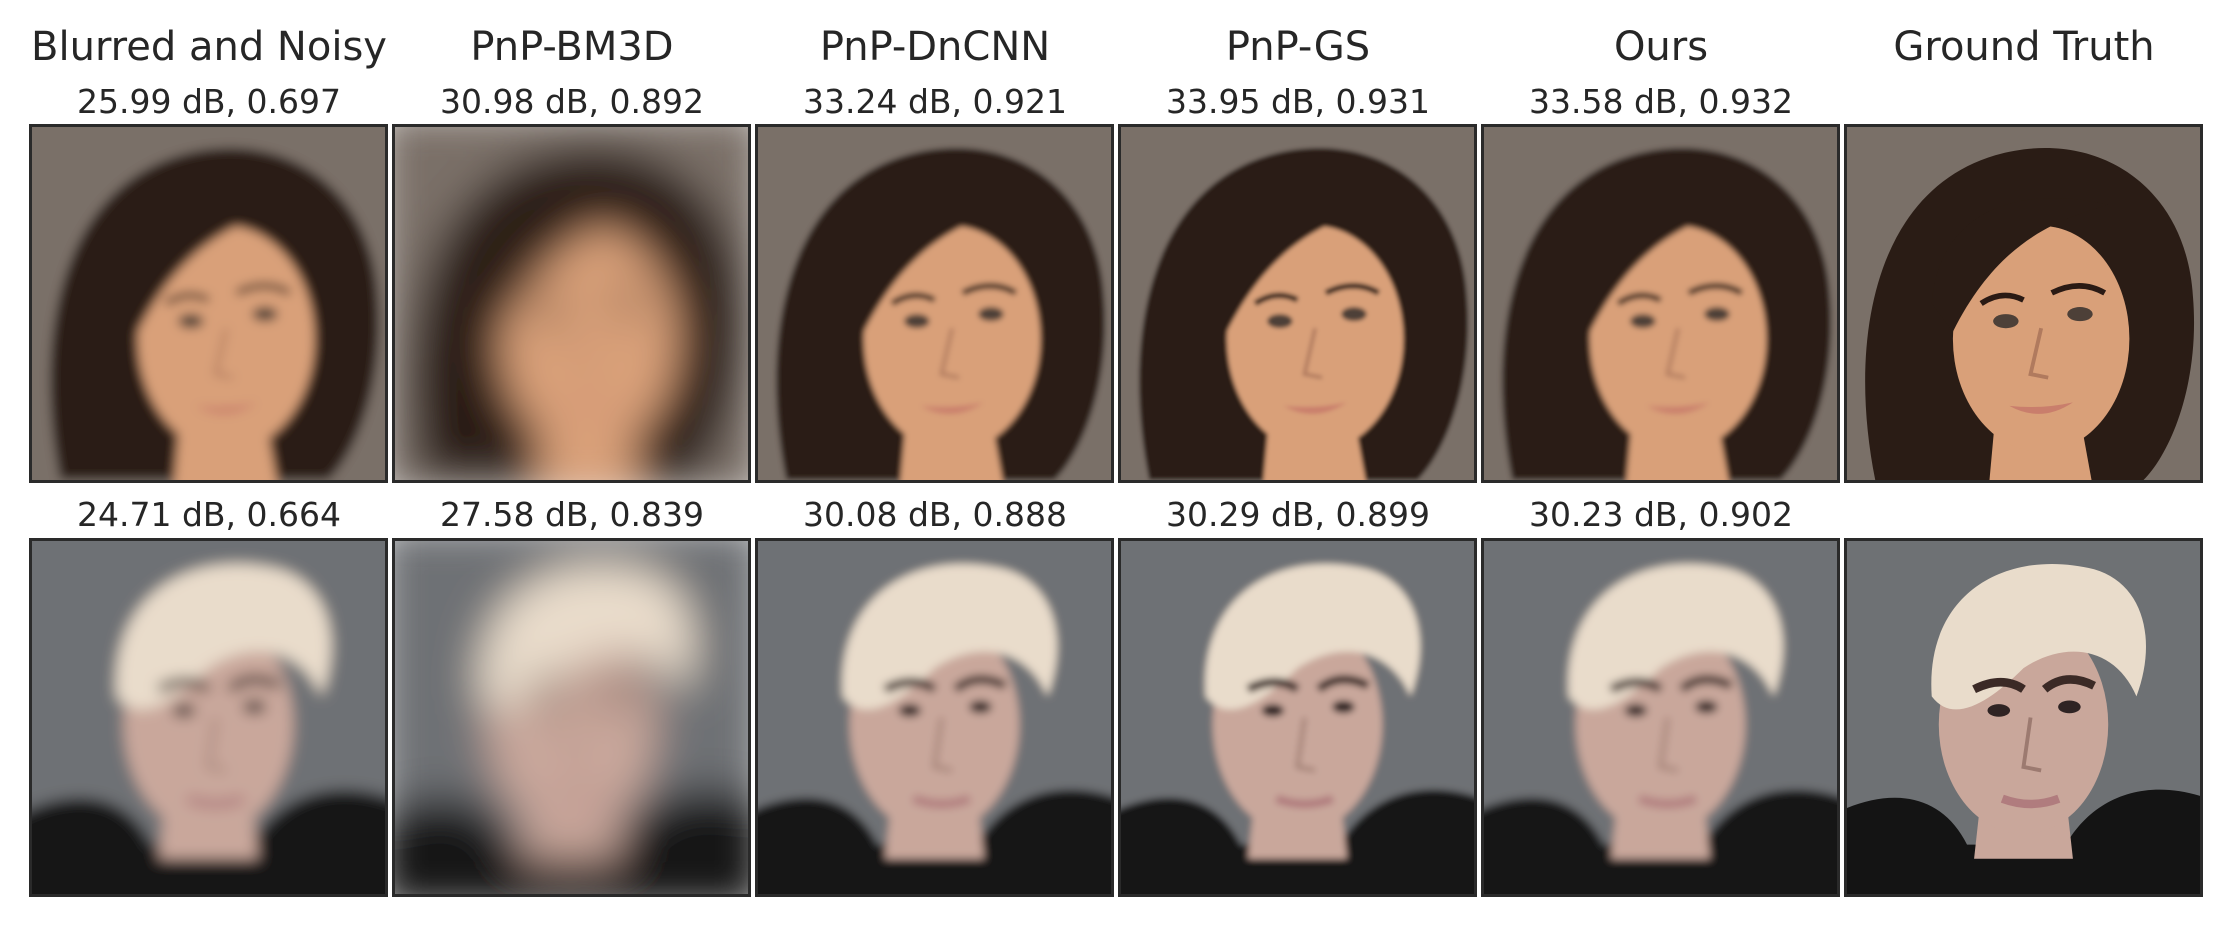  I want to click on metric-label: 30.98 dB, 0.892, so click(572, 101).